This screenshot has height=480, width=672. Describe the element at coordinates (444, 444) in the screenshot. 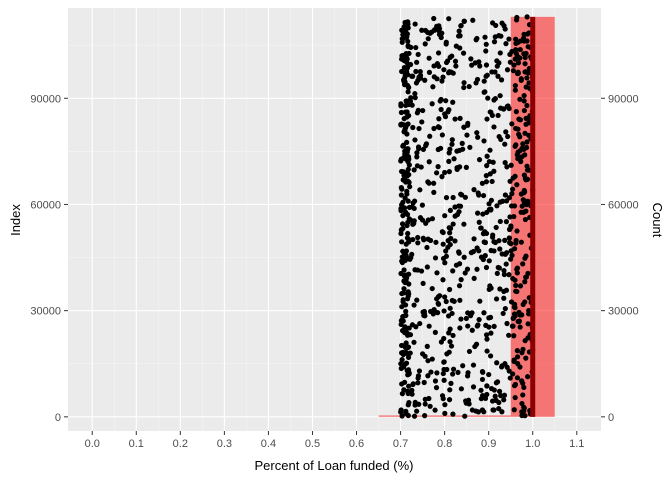

I see `x-tick-label: 0.8` at that location.